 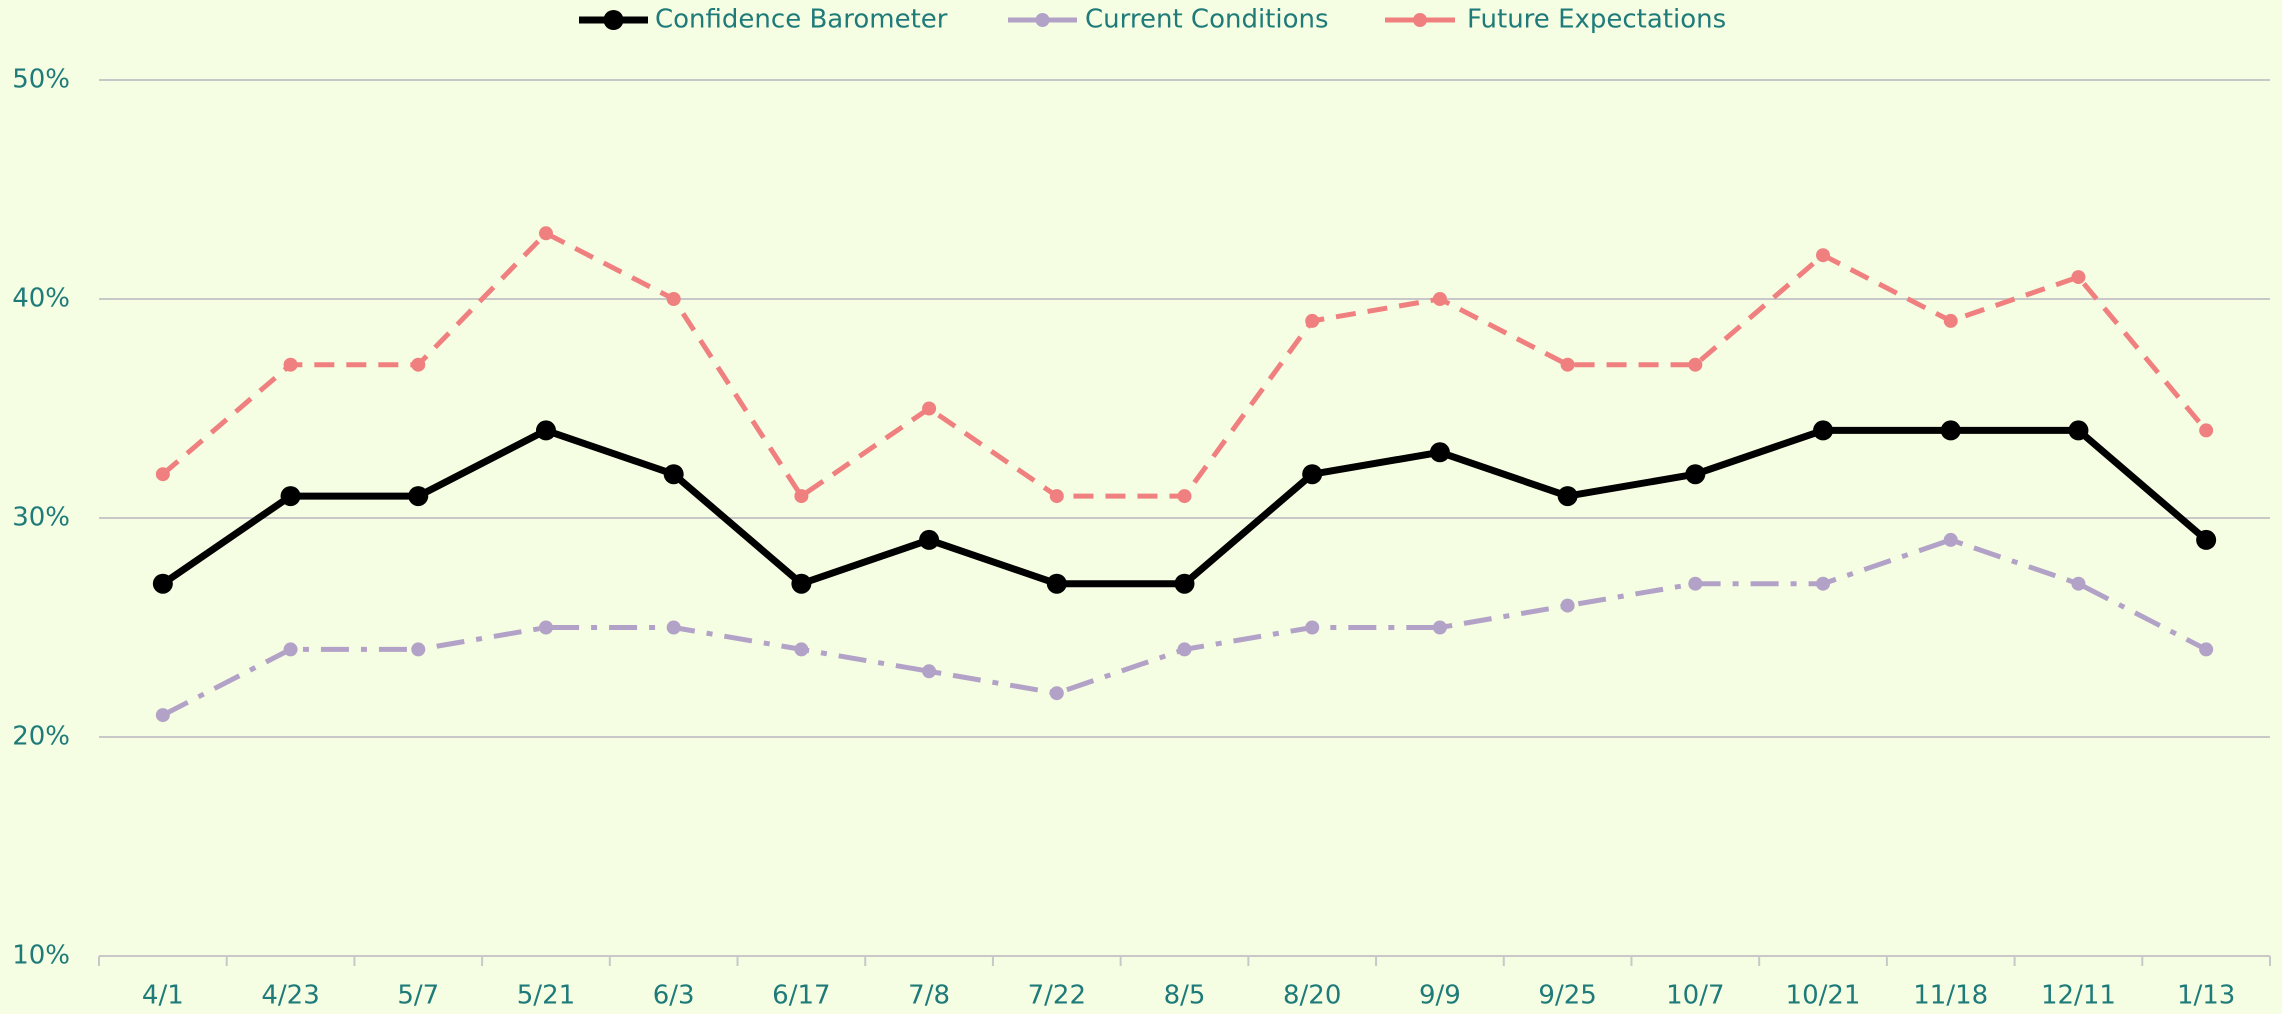 I want to click on y-tick-label: 10%, so click(x=41, y=956).